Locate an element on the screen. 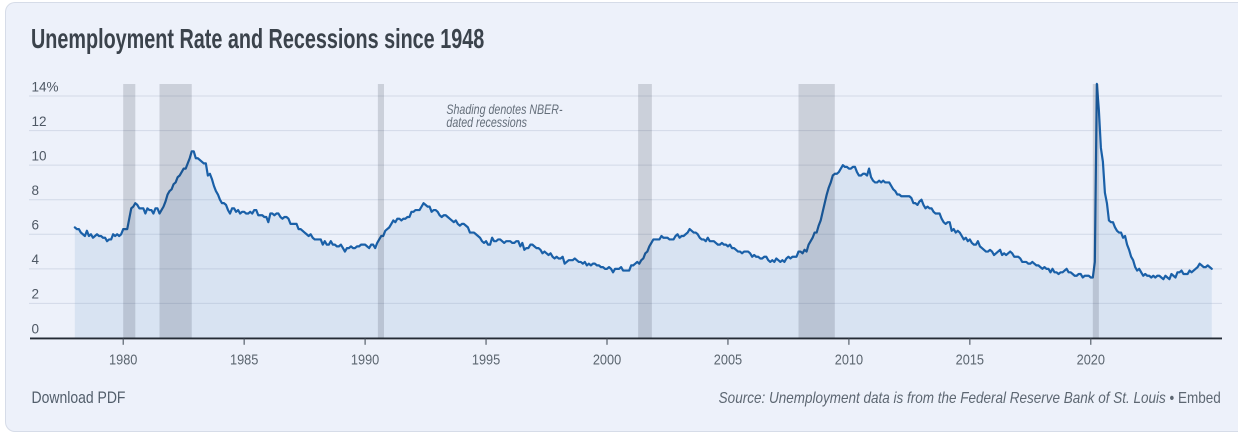 The width and height of the screenshot is (1238, 432). svg-text: 2 is located at coordinates (36, 294).